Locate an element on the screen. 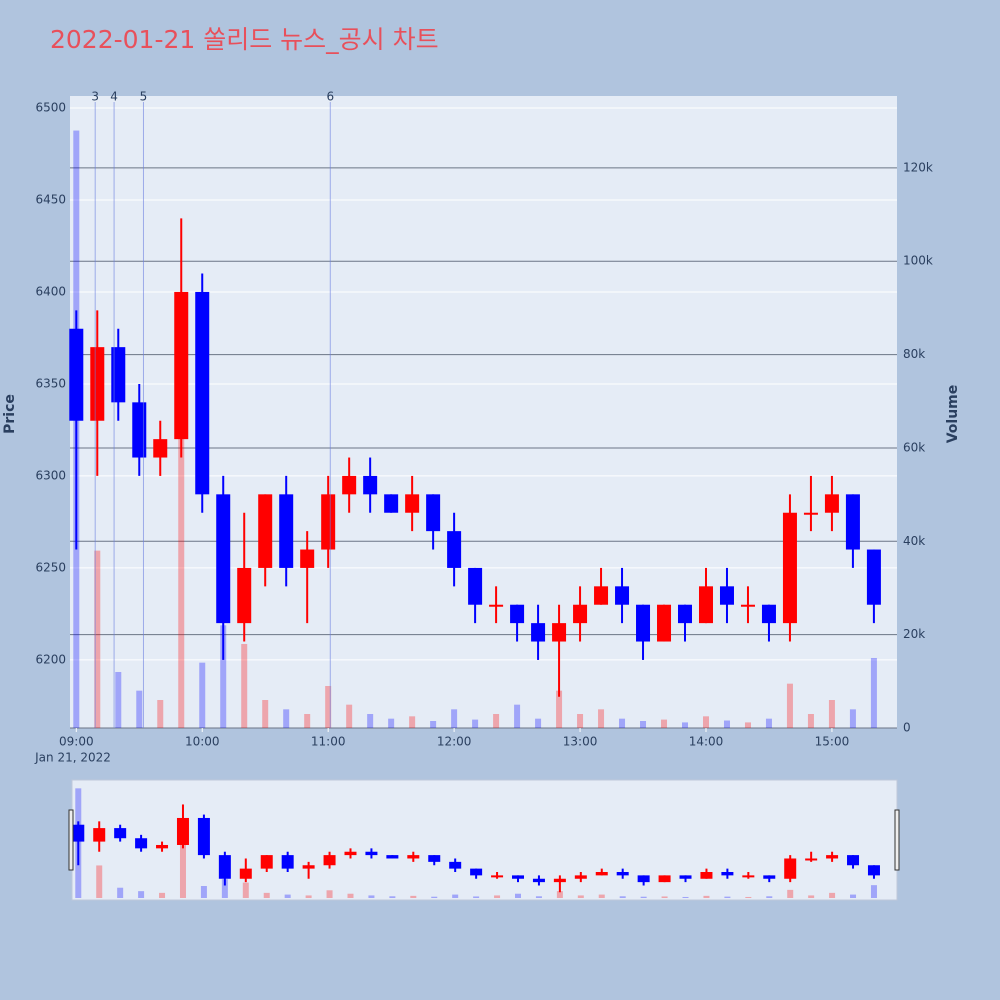 The height and width of the screenshot is (1000, 1000). x-tick-label: 12:00 is located at coordinates (454, 742).